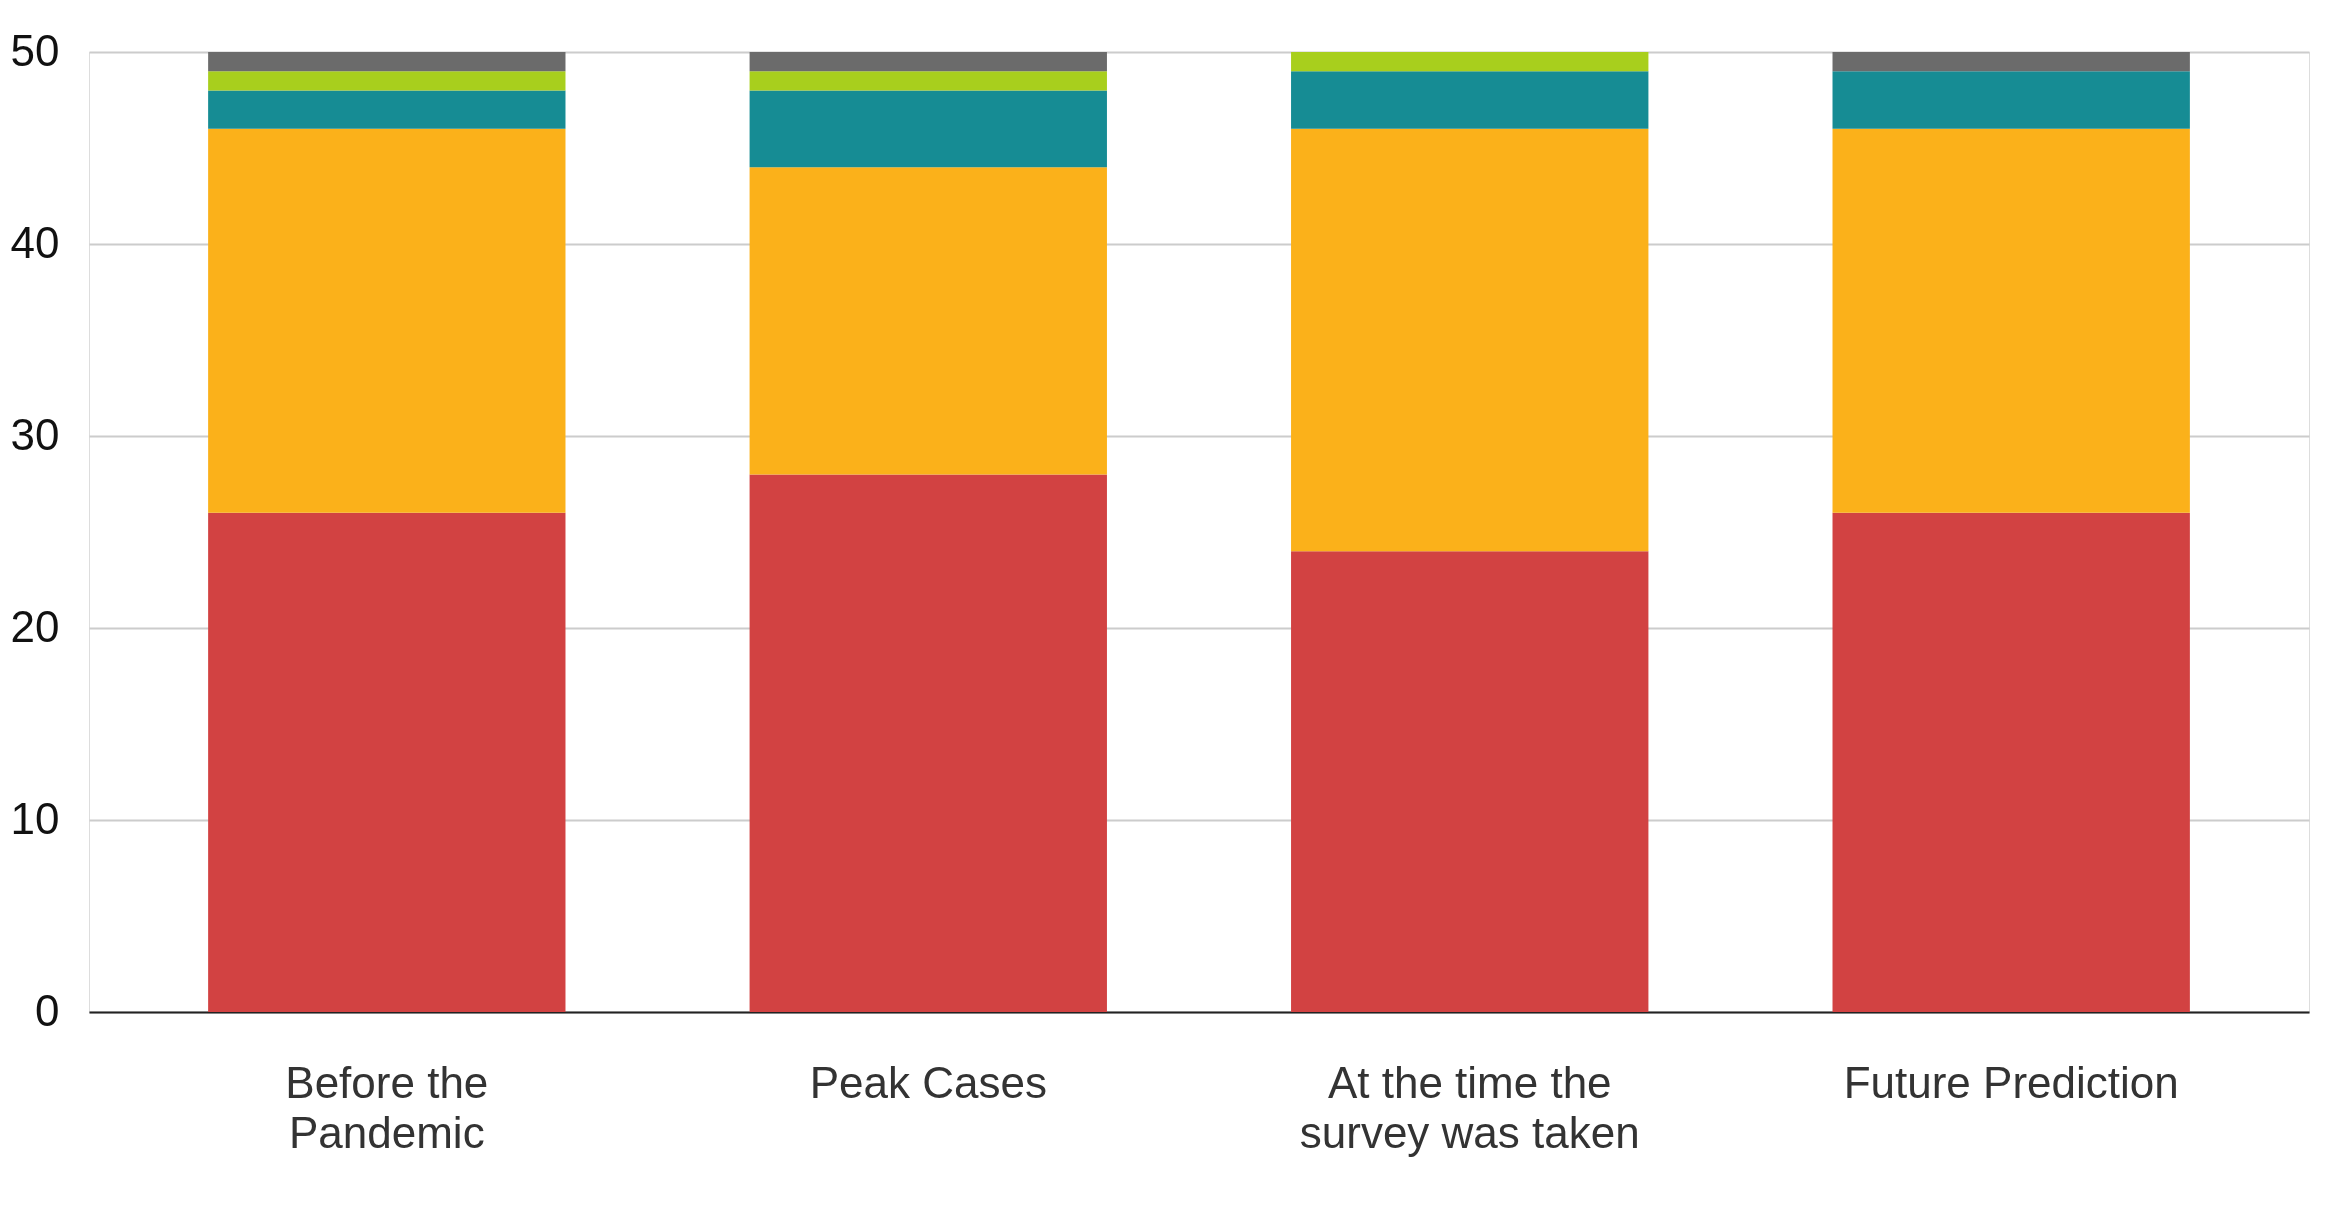 This screenshot has width=2349, height=1216. What do you see at coordinates (35, 434) in the screenshot?
I see `y-tick-label: 30` at bounding box center [35, 434].